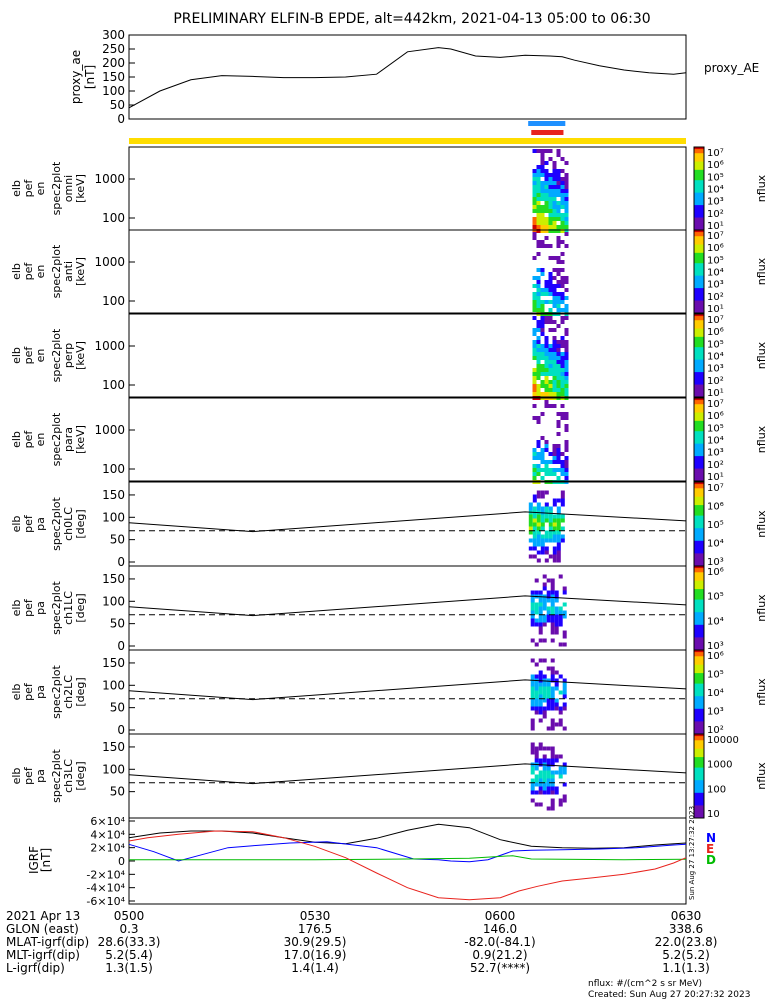 The height and width of the screenshot is (1000, 775). I want to click on pa-colorbar-tick: 10⁶, so click(715, 656).